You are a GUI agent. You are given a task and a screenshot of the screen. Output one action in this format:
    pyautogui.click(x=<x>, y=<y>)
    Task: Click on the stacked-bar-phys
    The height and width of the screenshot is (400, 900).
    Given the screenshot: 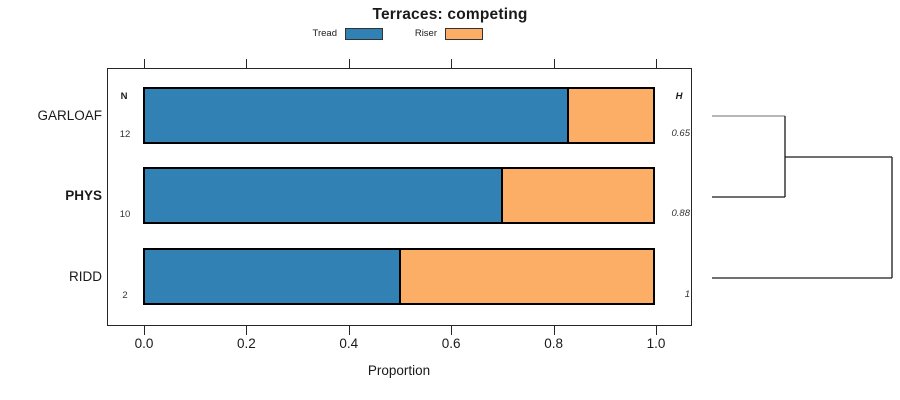 What is the action you would take?
    pyautogui.click(x=399, y=195)
    